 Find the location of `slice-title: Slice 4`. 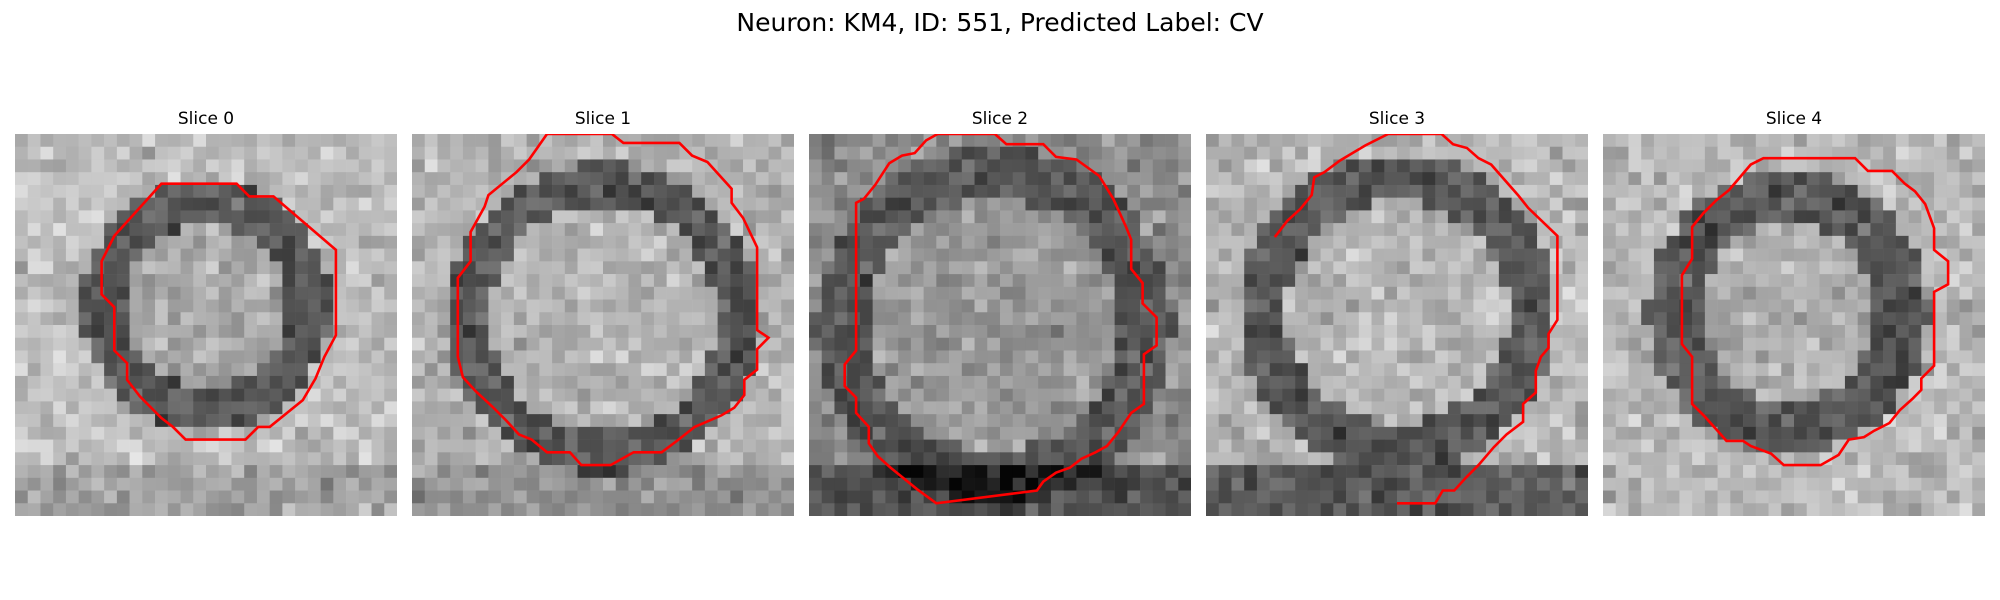

slice-title: Slice 4 is located at coordinates (1794, 119).